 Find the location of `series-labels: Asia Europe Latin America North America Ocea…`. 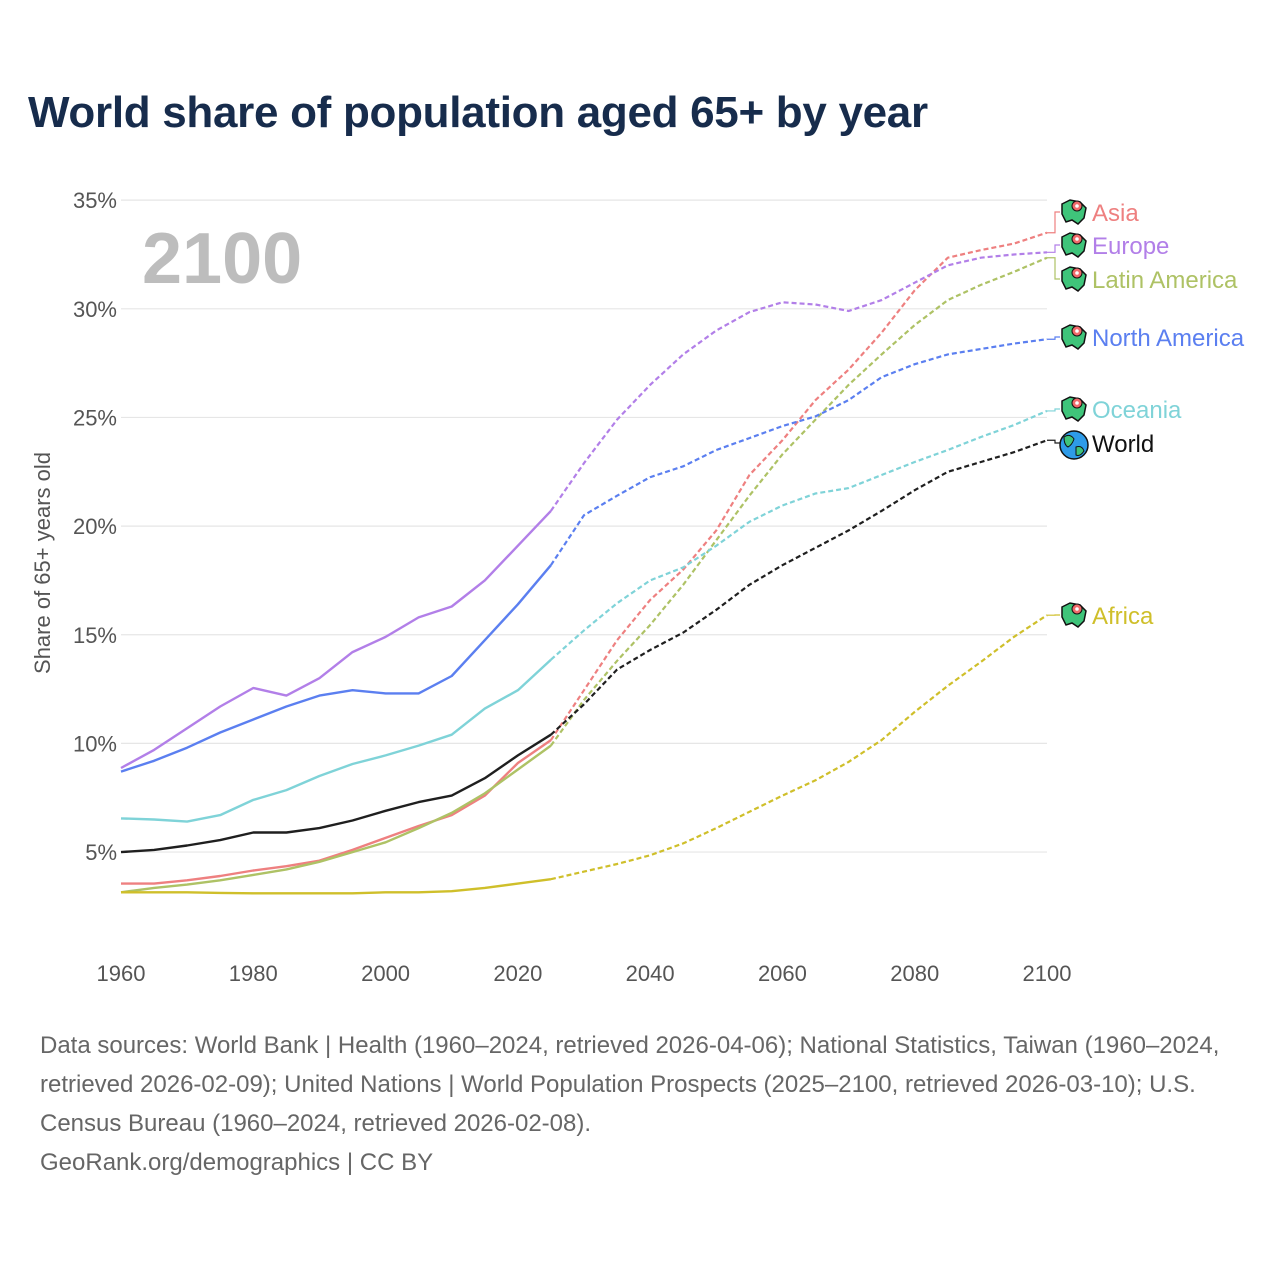

series-labels: Asia Europe Latin America North America Ocea… is located at coordinates (1146, 414).